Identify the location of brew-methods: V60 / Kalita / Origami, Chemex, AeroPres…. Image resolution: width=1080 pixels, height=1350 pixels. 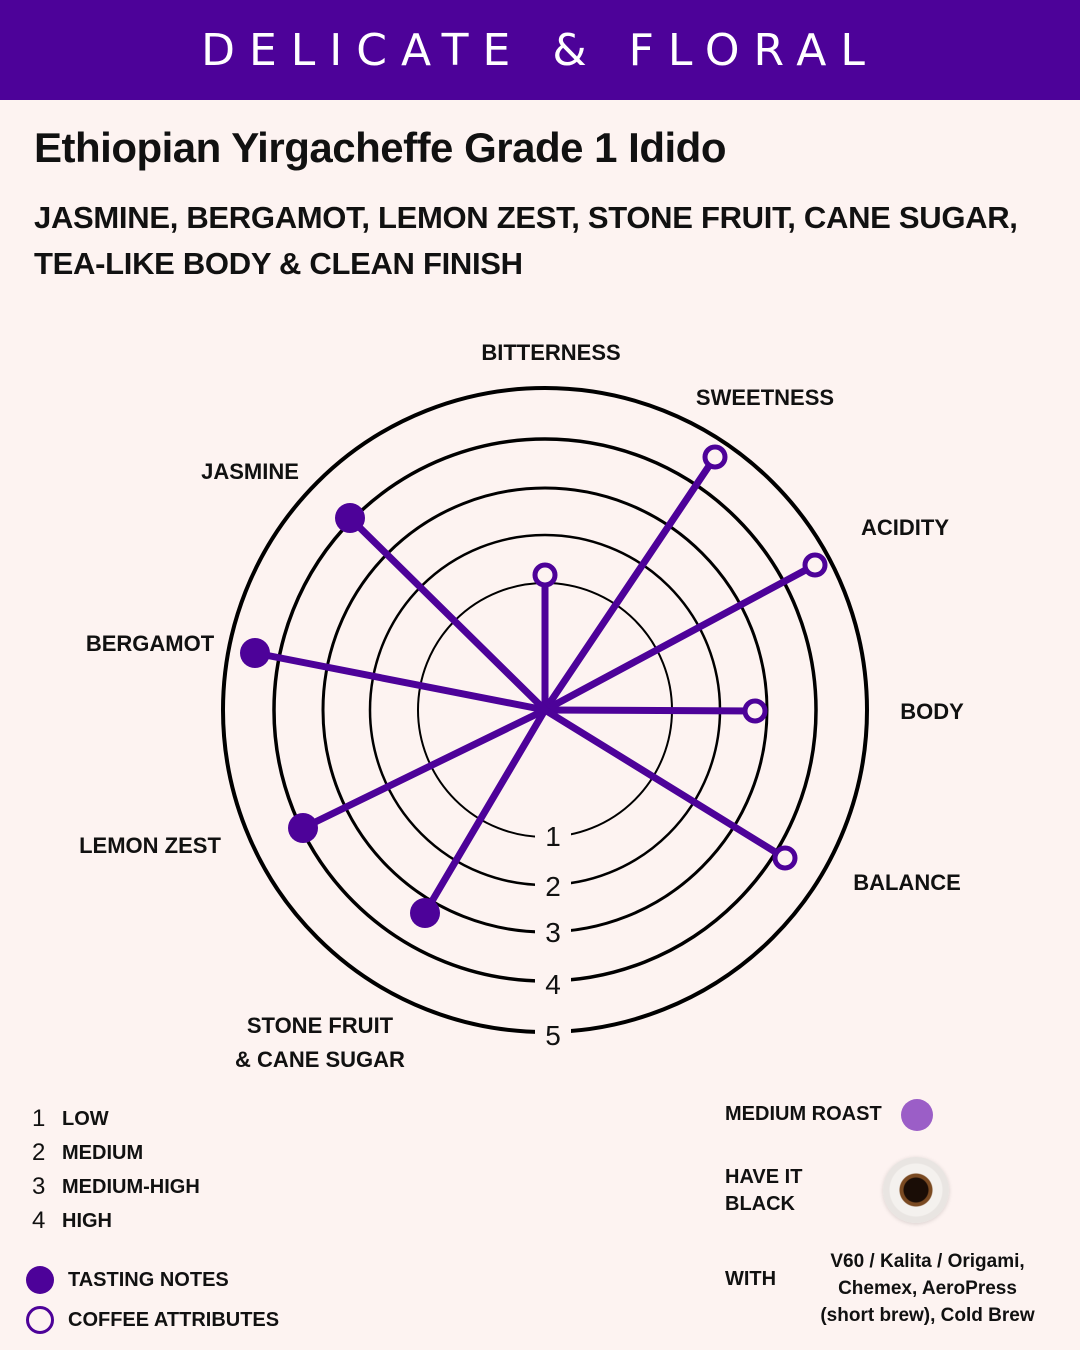
(927, 1288).